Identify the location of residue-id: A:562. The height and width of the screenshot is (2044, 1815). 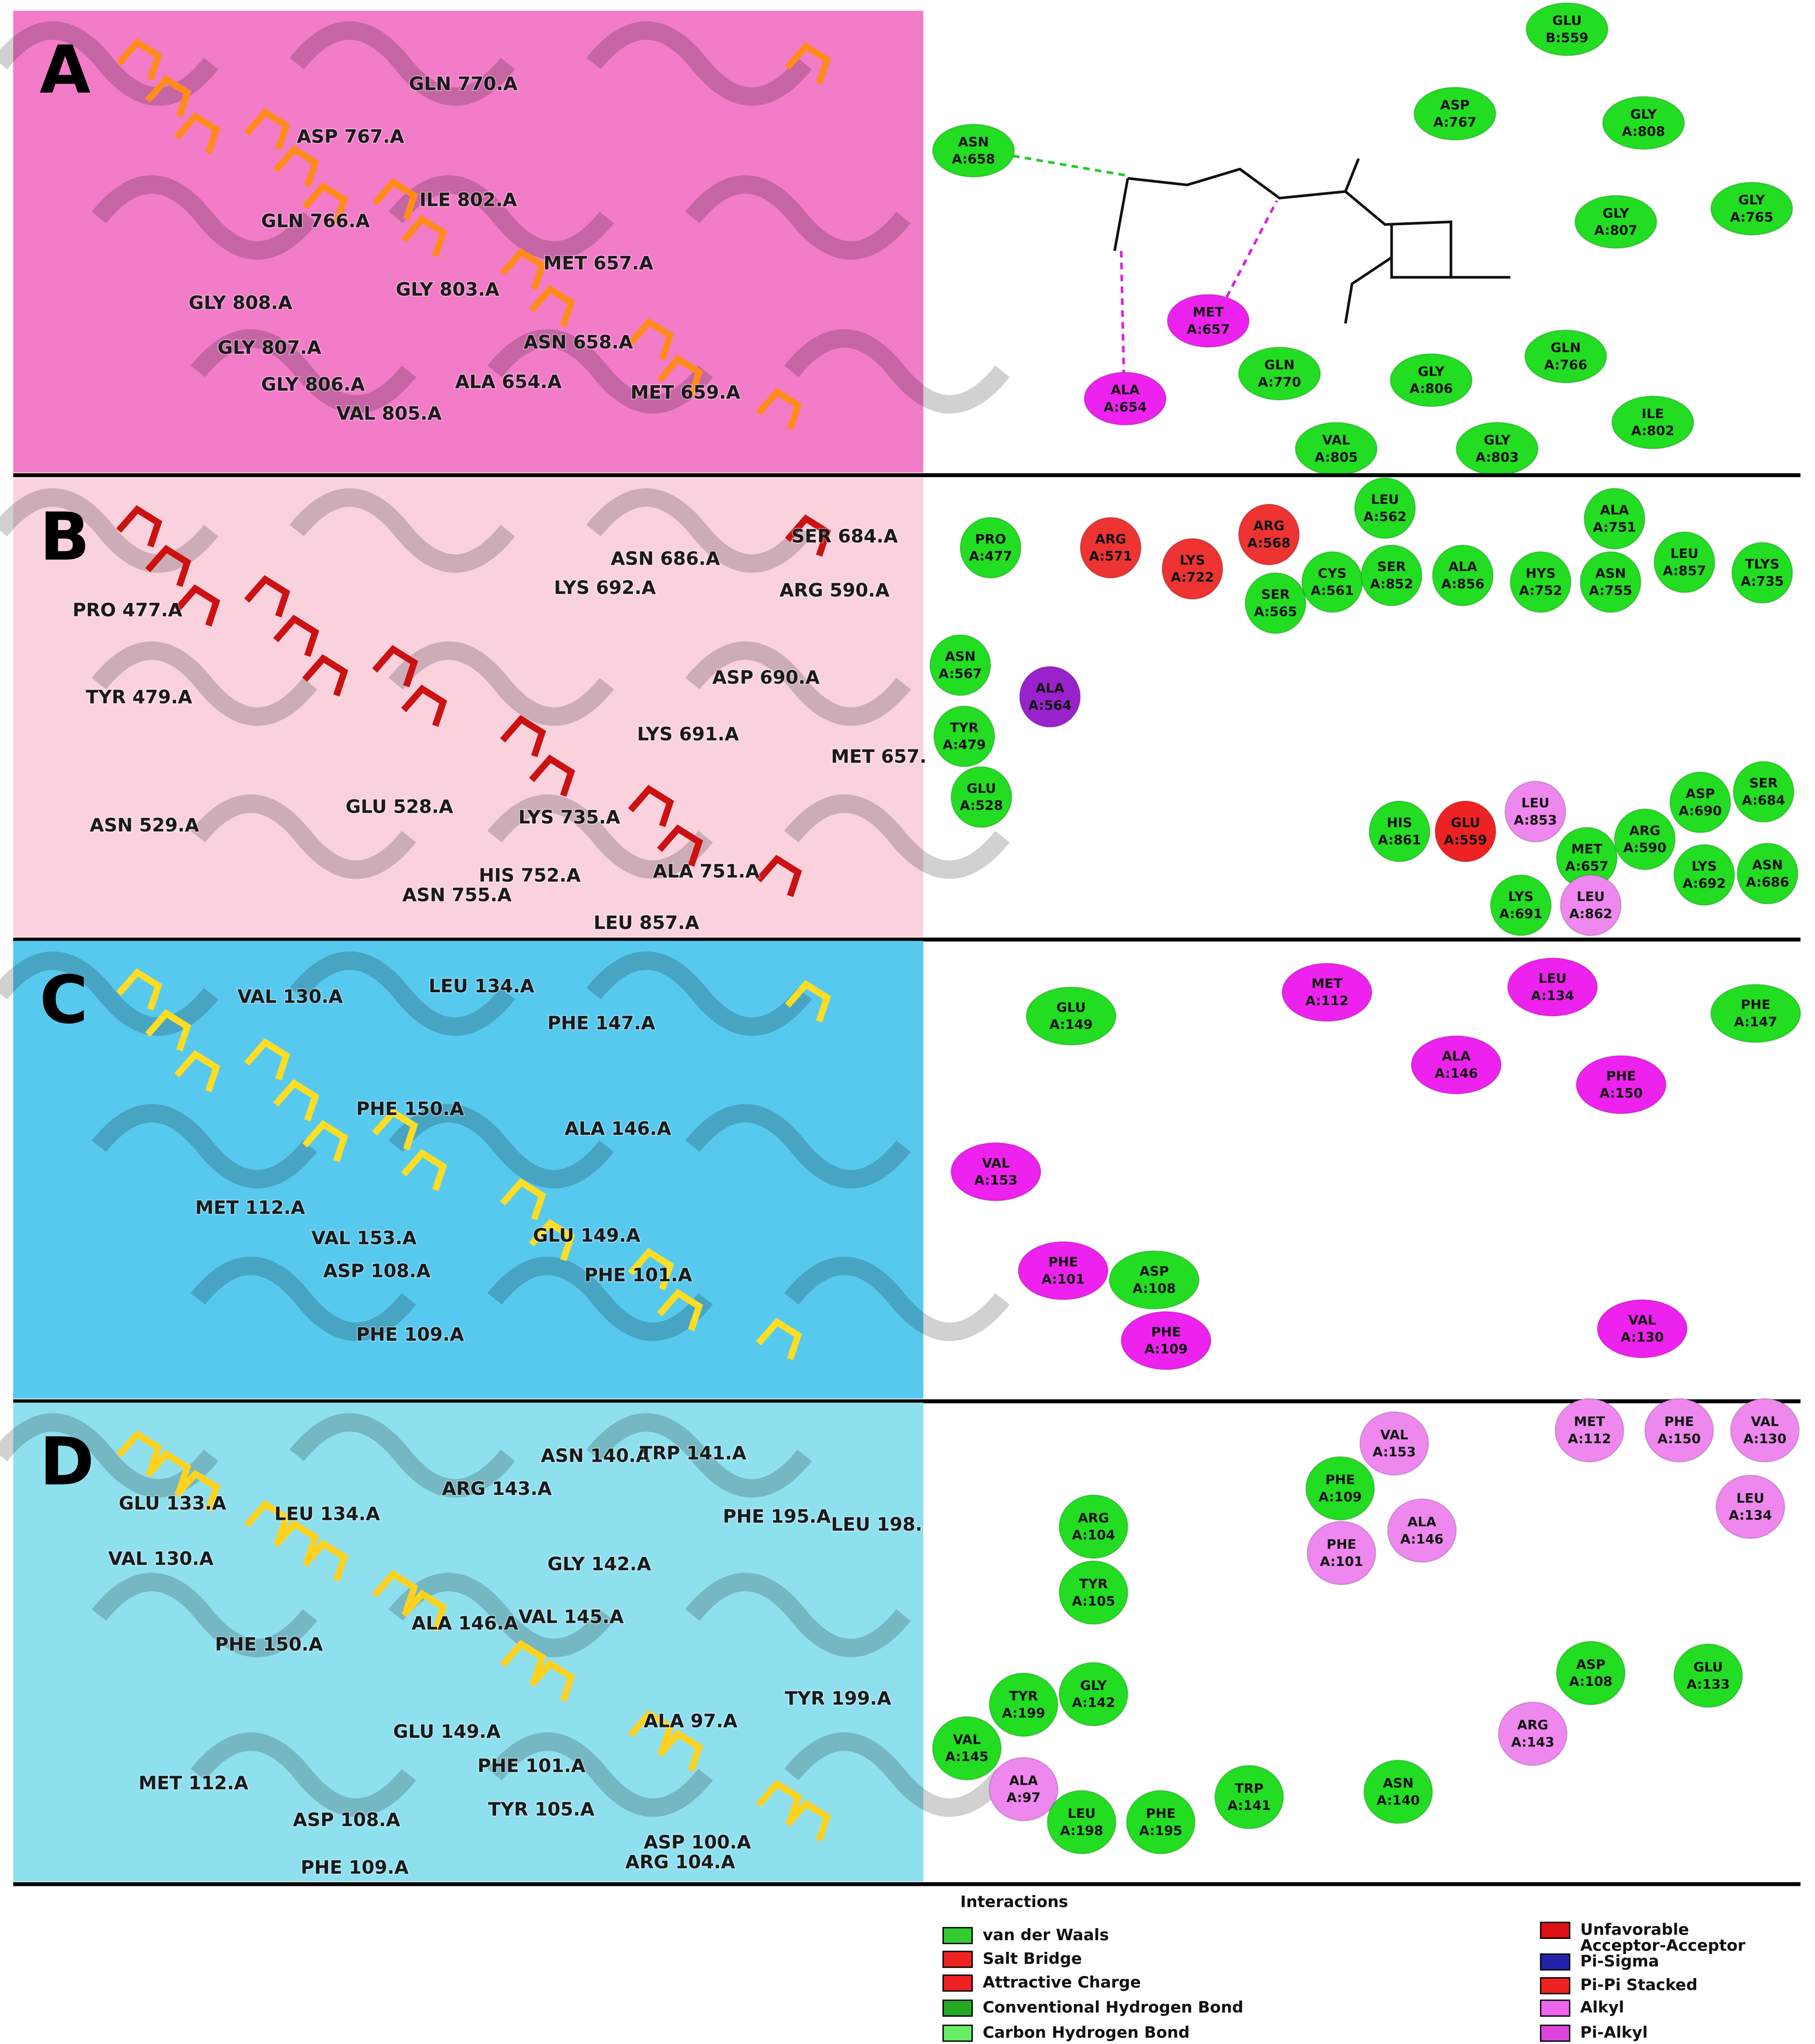
(1384, 517).